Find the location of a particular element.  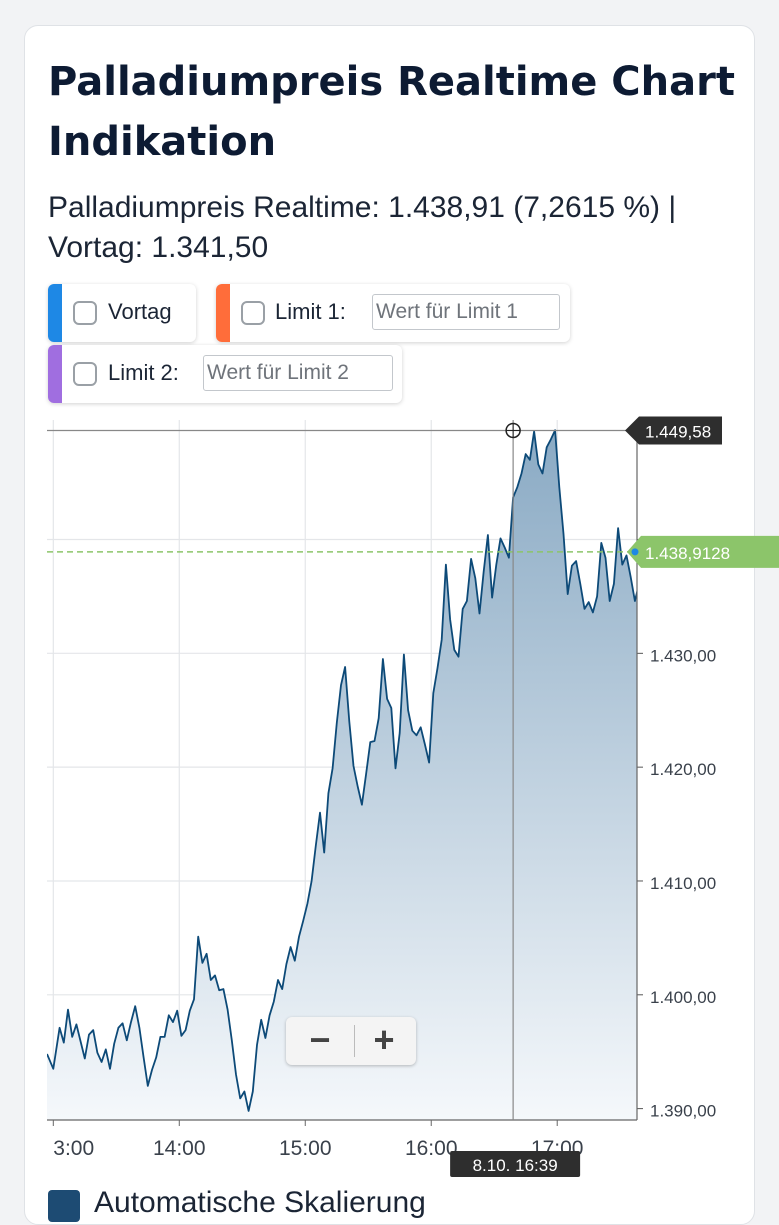

y-tick-label: 1.390,00 is located at coordinates (683, 1111).